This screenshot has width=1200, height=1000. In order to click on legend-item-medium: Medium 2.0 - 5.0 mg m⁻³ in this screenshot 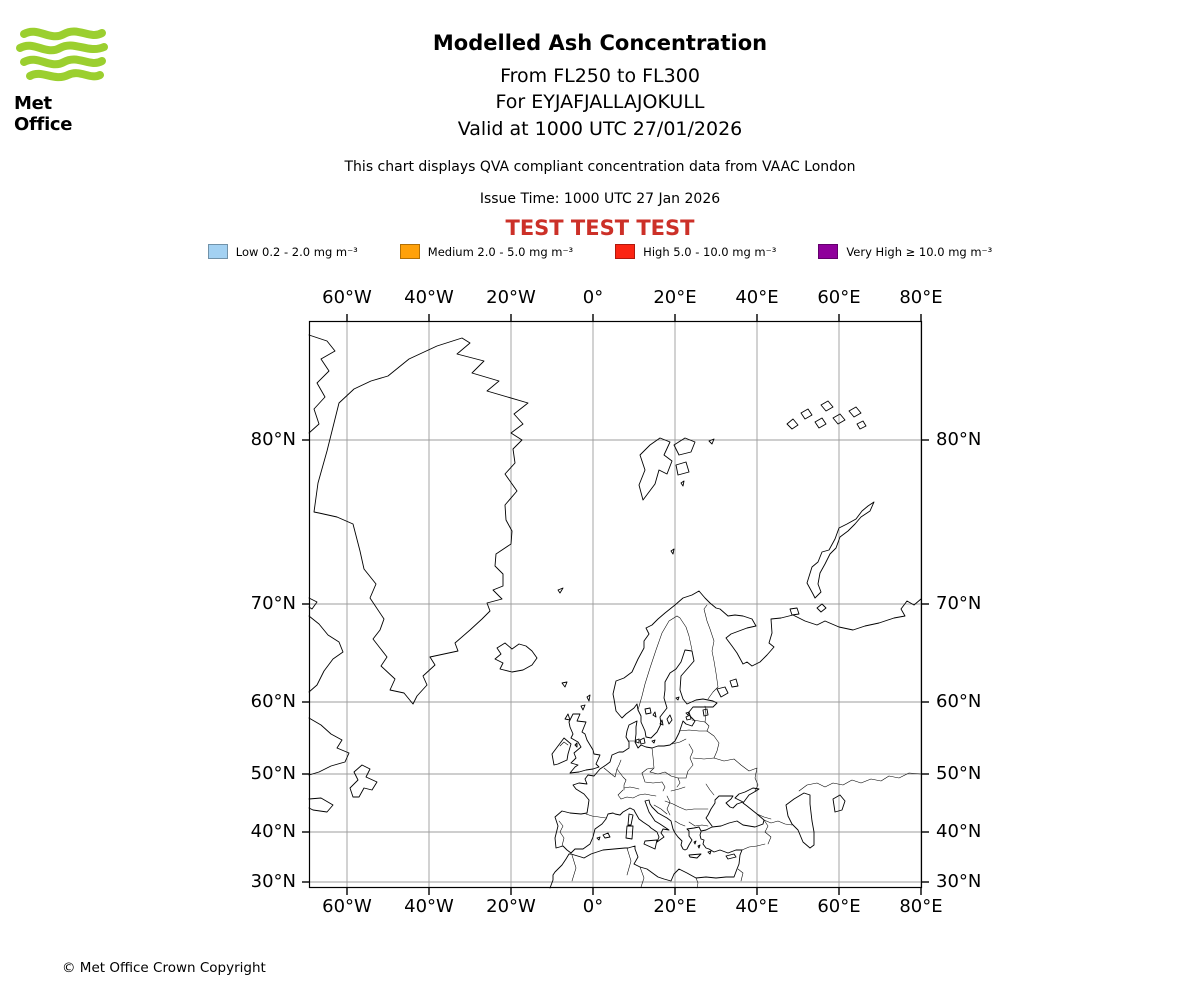, I will do `click(486, 251)`.